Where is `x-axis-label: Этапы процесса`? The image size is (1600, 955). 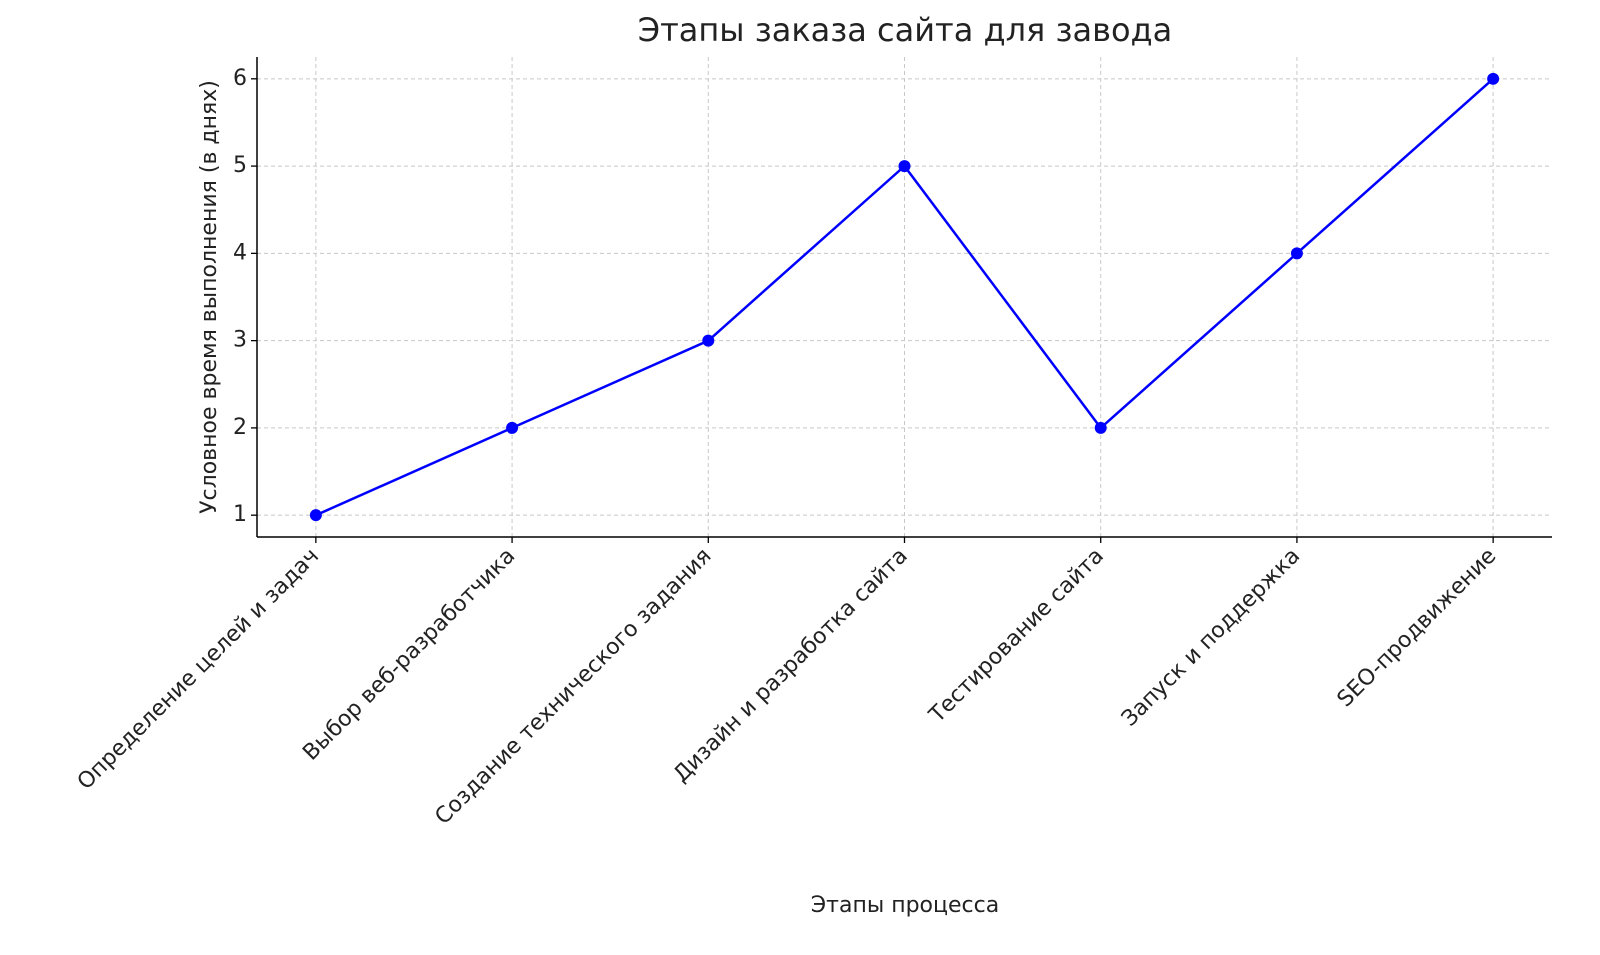 x-axis-label: Этапы процесса is located at coordinates (905, 905).